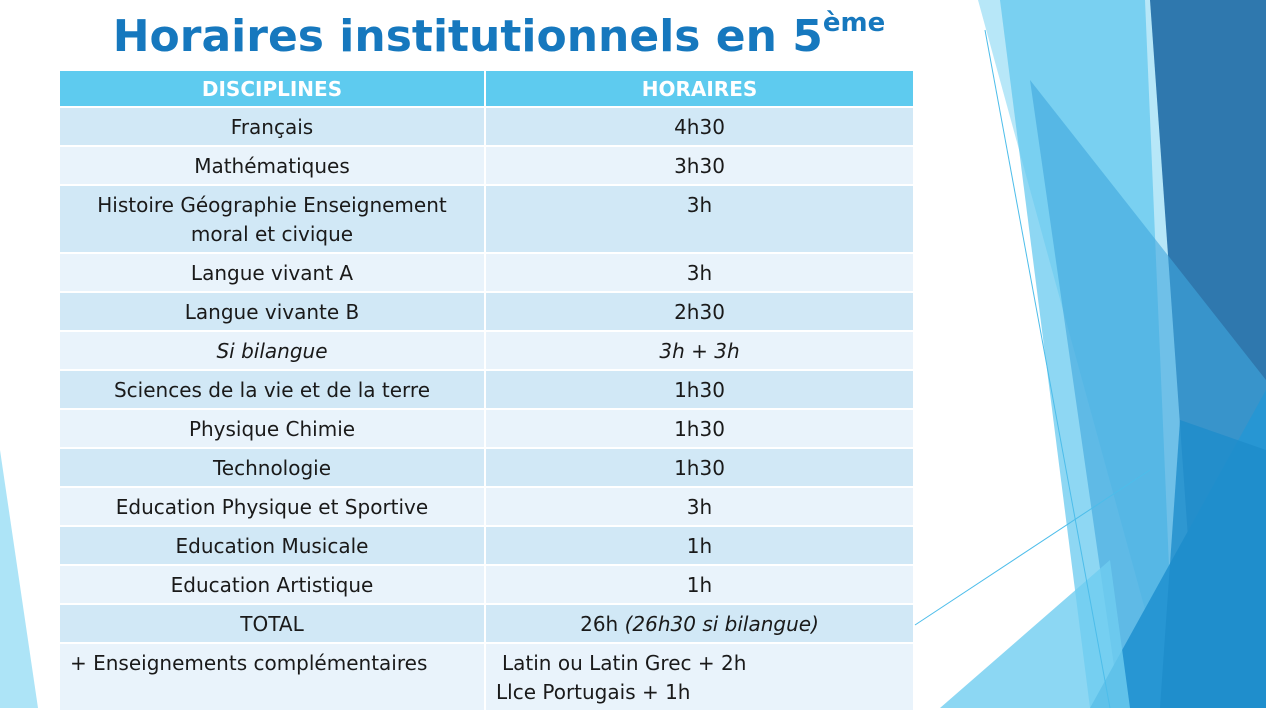  I want to click on header-hours: HORAIRES, so click(699, 89).